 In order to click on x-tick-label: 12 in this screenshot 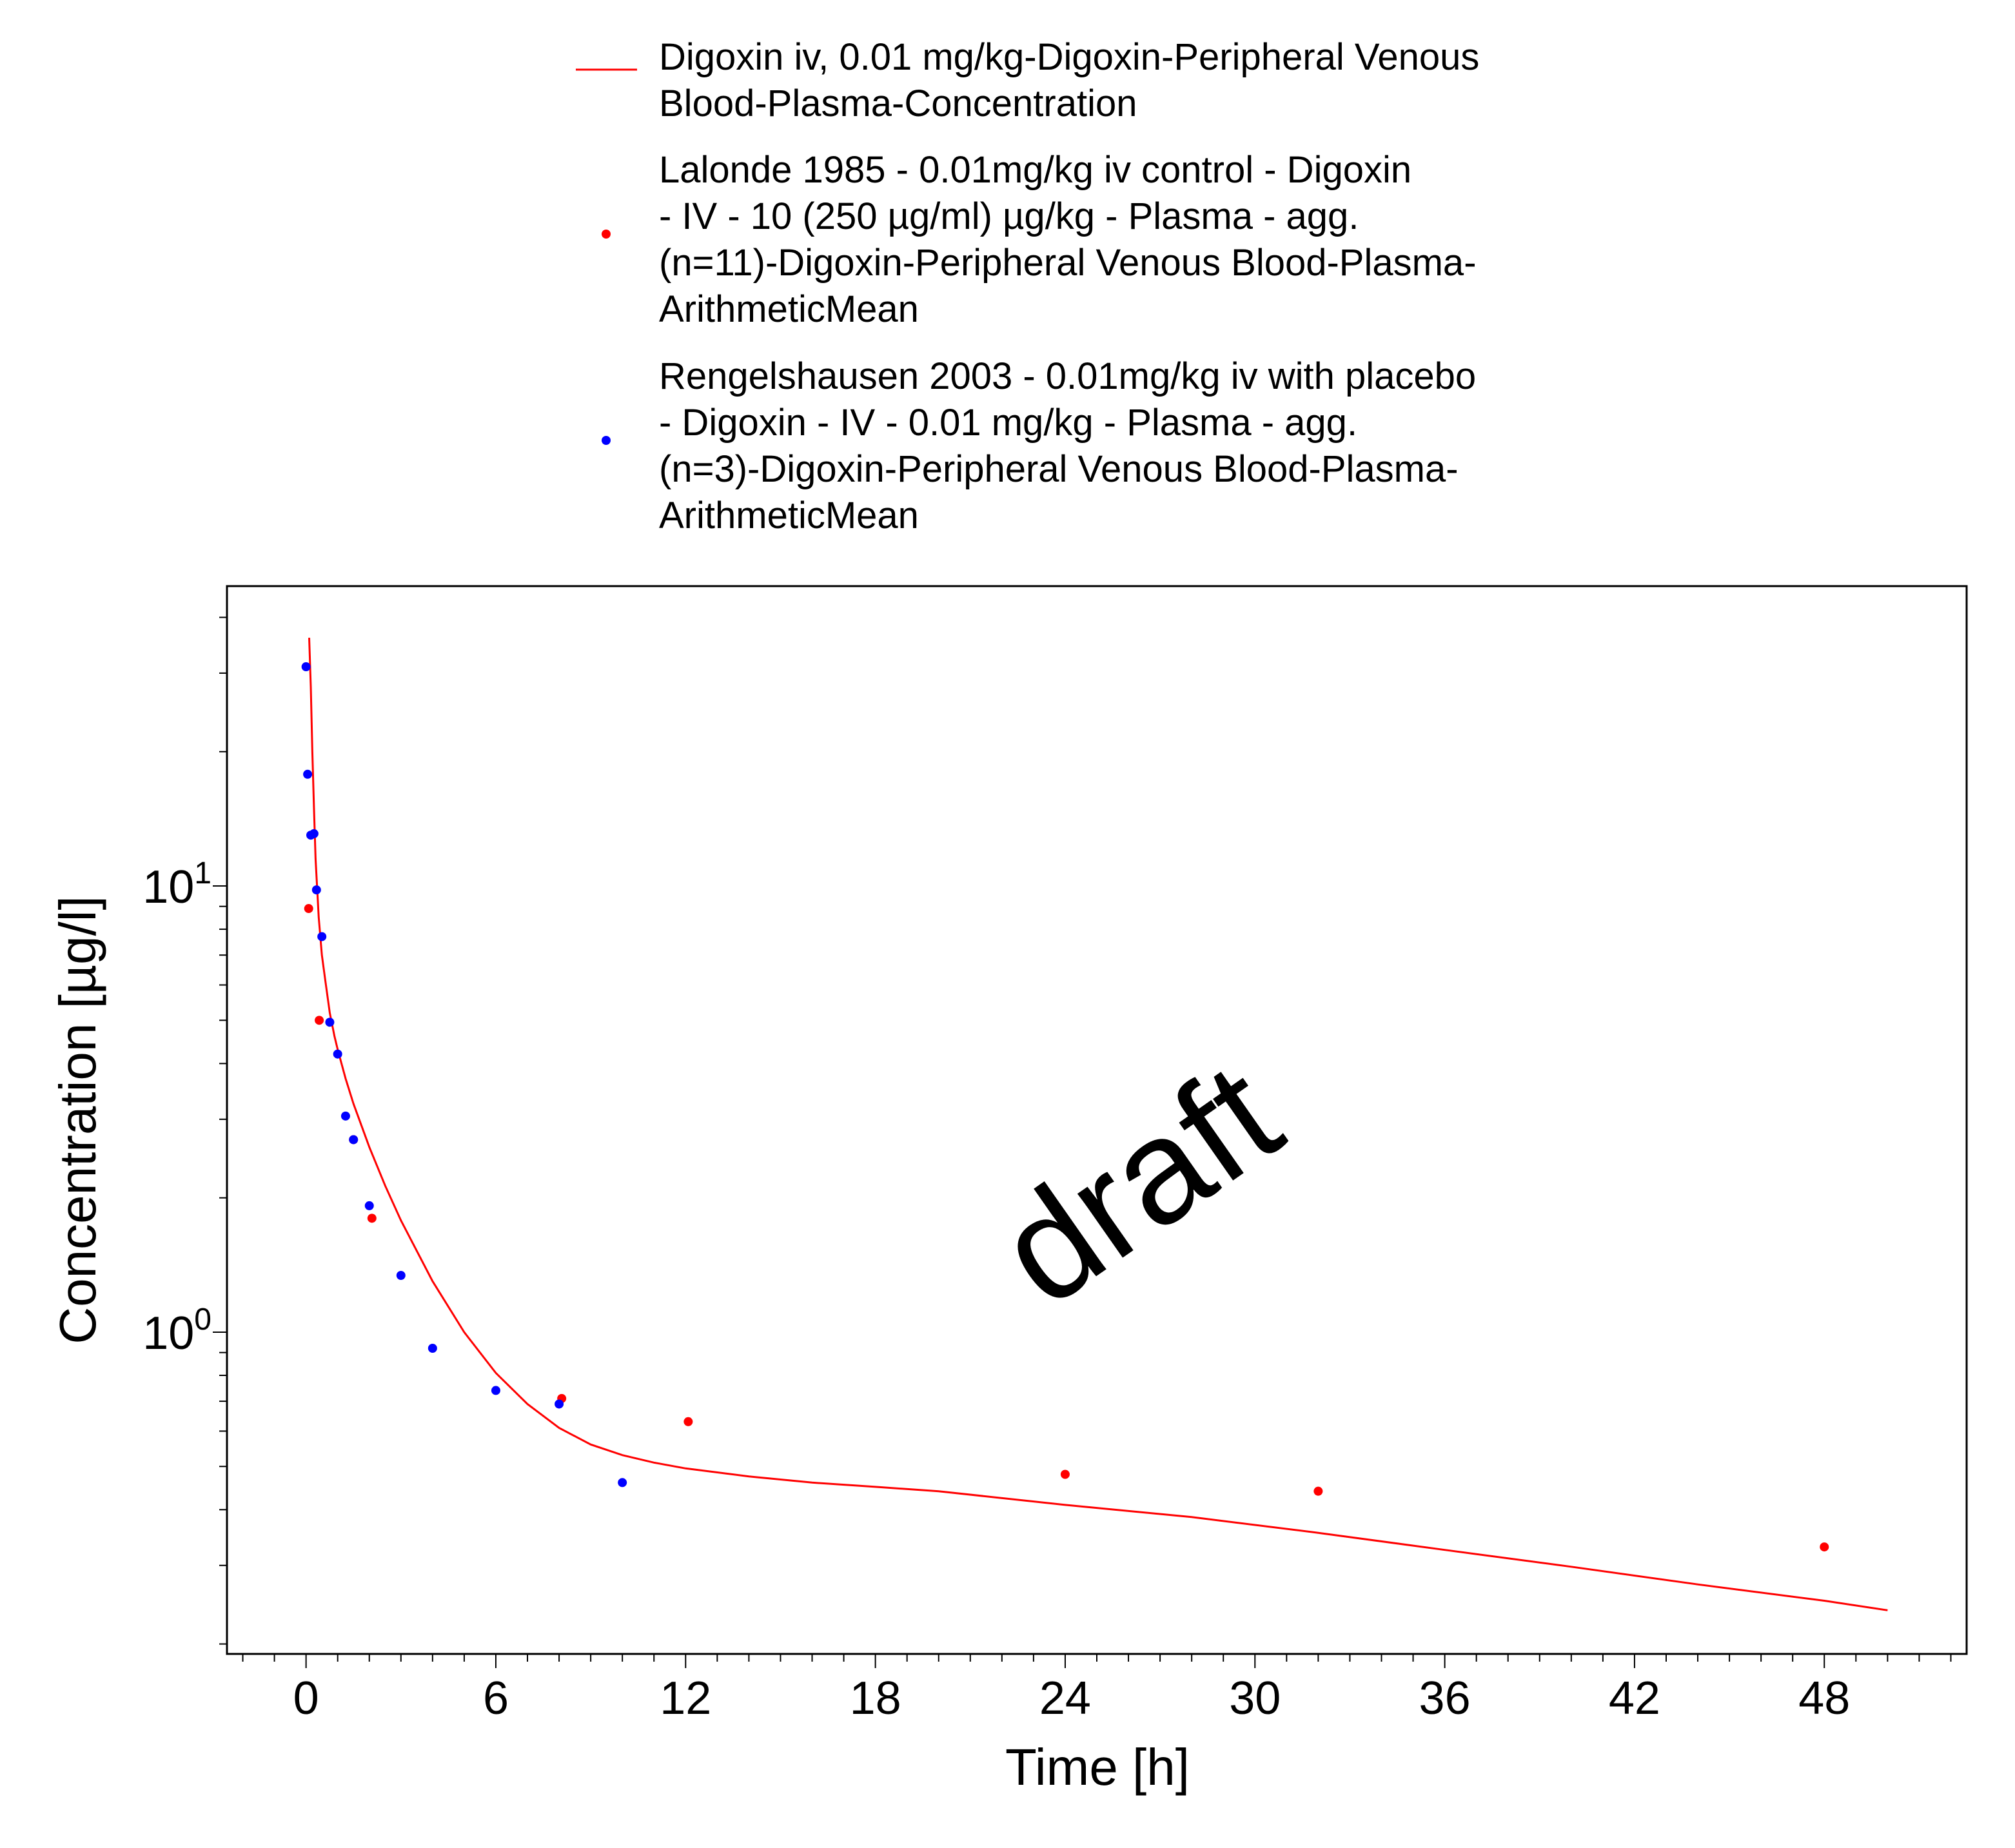, I will do `click(686, 1698)`.